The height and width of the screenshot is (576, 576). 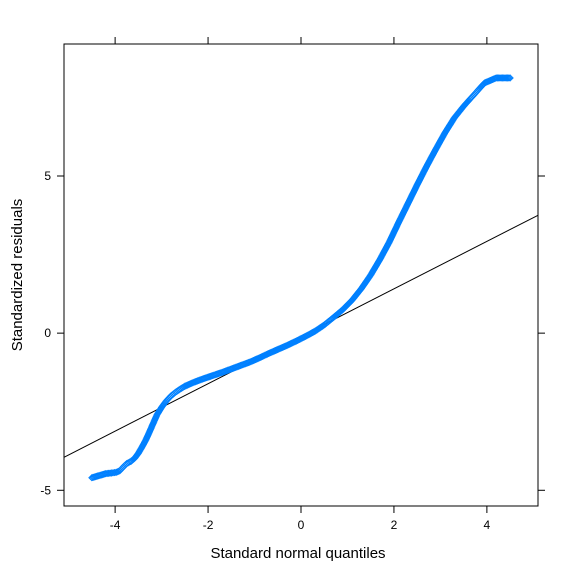 What do you see at coordinates (47, 176) in the screenshot?
I see `y-tick-label-2: 5` at bounding box center [47, 176].